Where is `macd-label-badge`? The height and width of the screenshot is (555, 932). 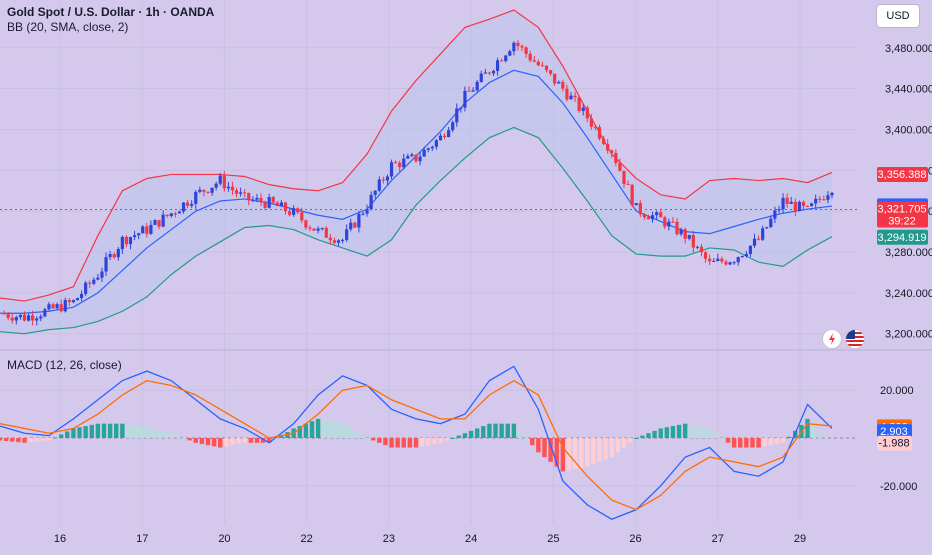 macd-label-badge is located at coordinates (894, 443).